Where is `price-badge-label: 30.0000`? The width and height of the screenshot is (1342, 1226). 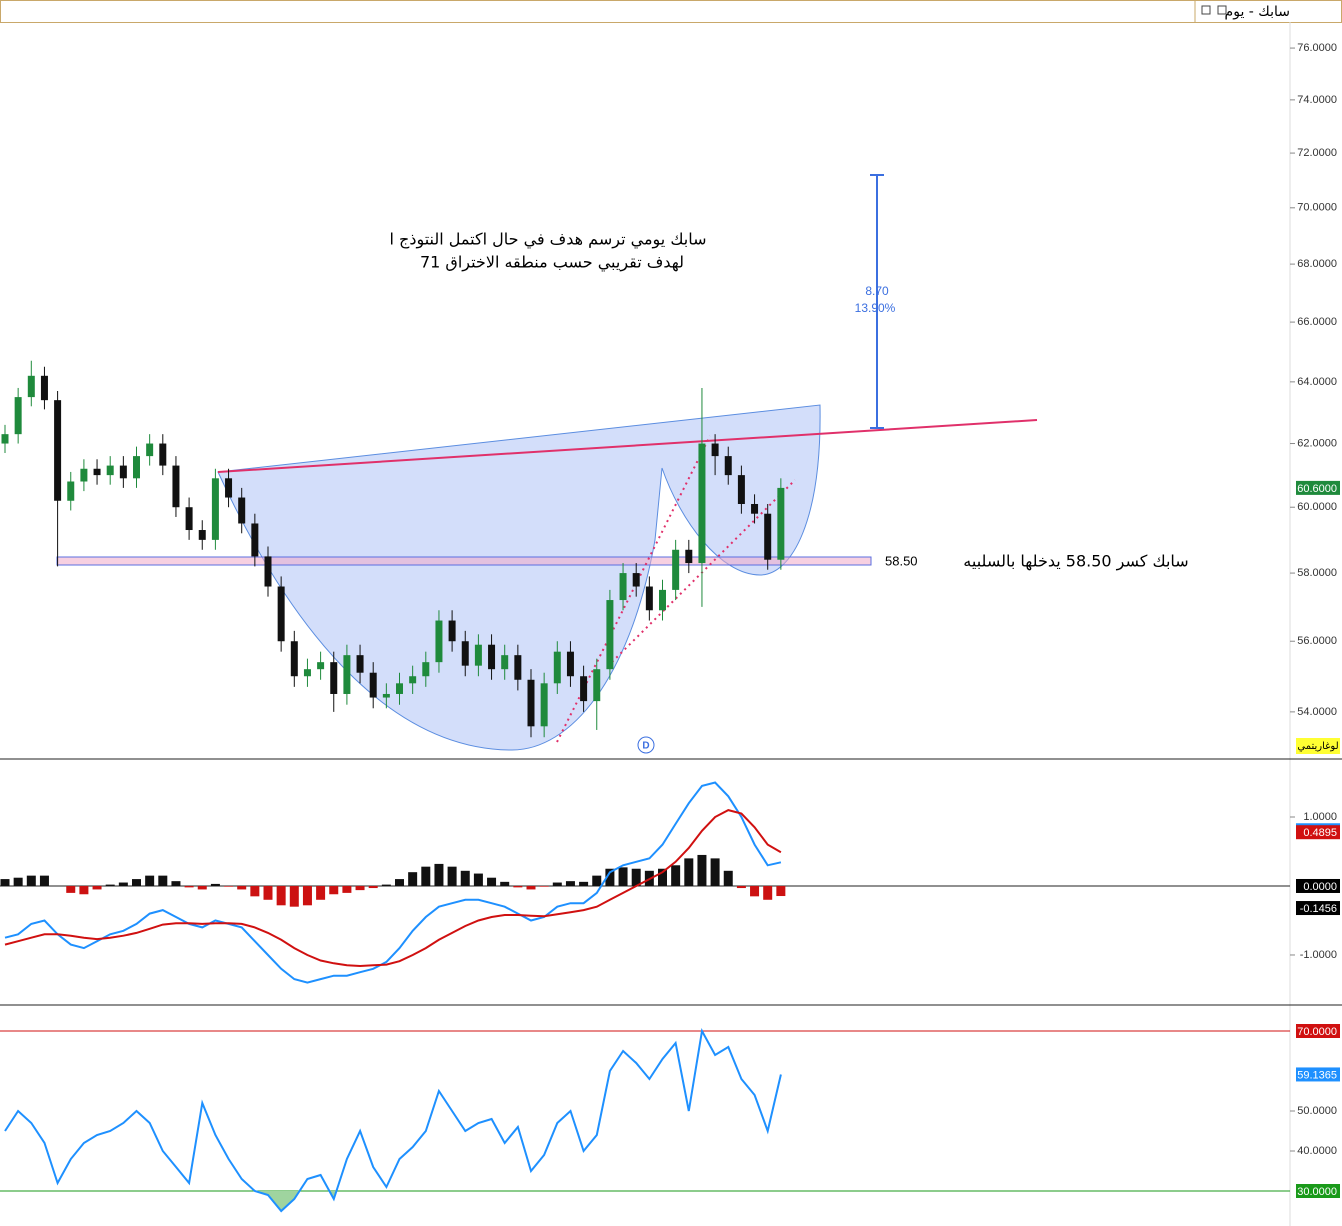 price-badge-label: 30.0000 is located at coordinates (1317, 1192).